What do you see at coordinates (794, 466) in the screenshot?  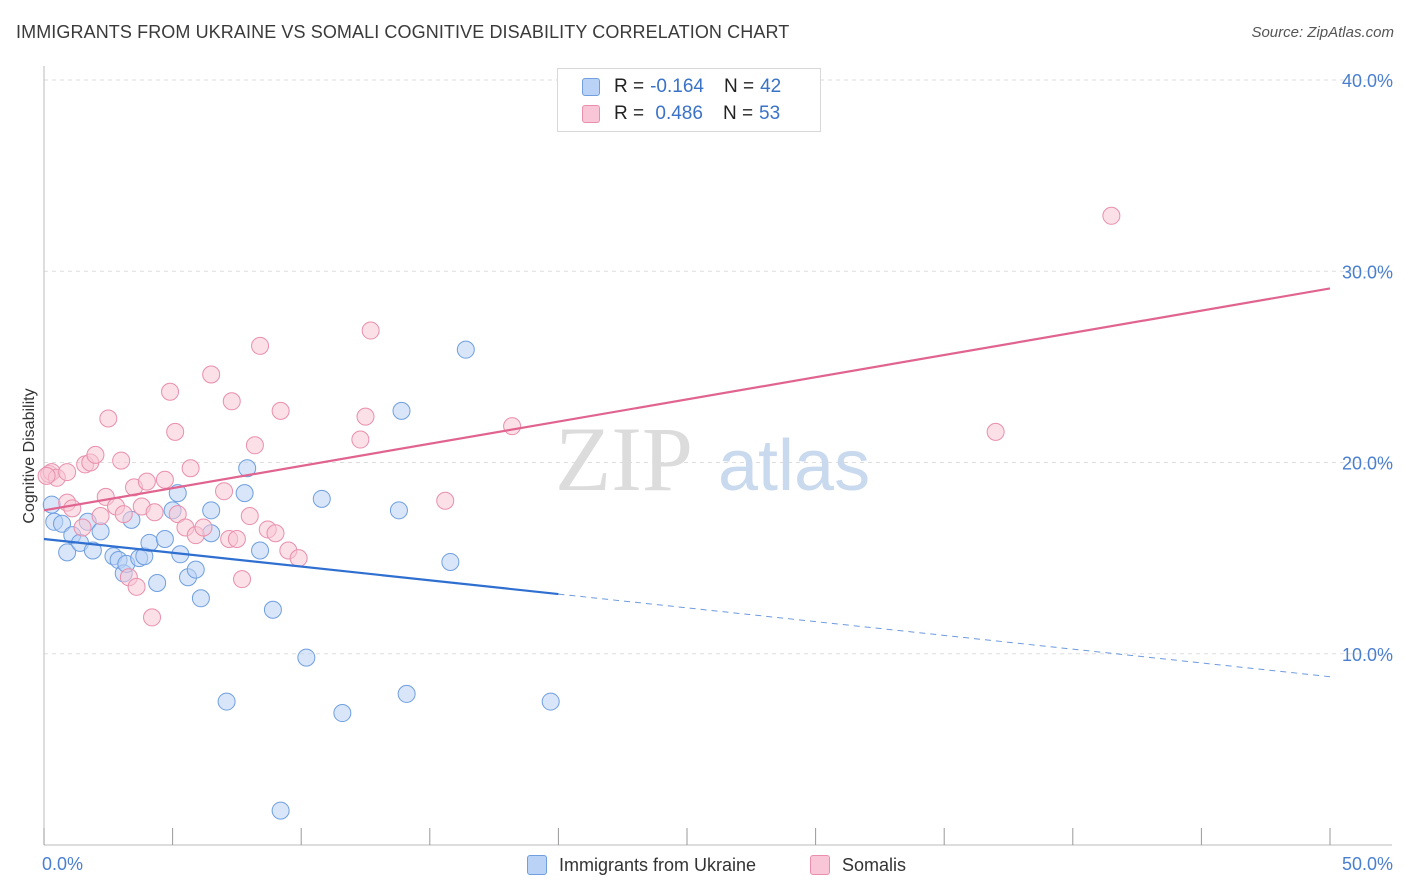 I see `watermark-atlas: atlas` at bounding box center [794, 466].